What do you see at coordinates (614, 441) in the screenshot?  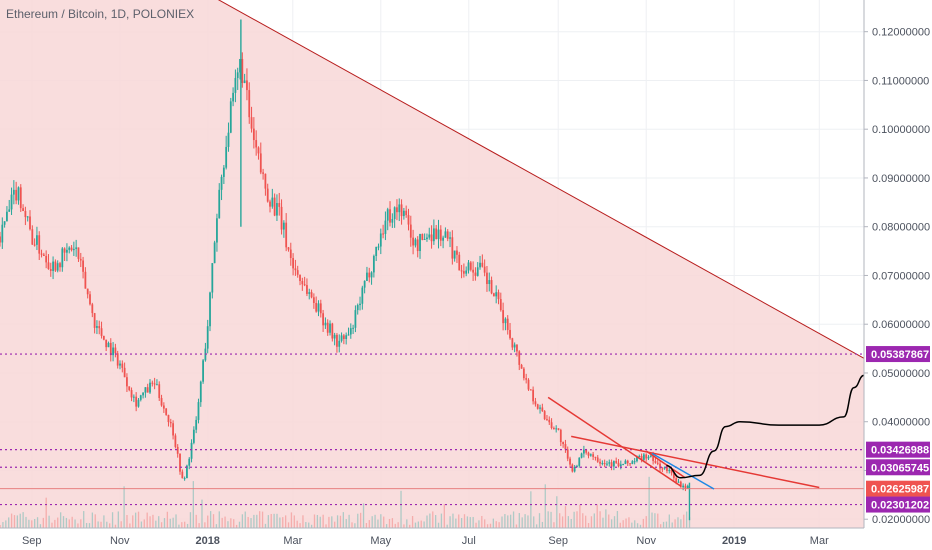 I see `trend-line` at bounding box center [614, 441].